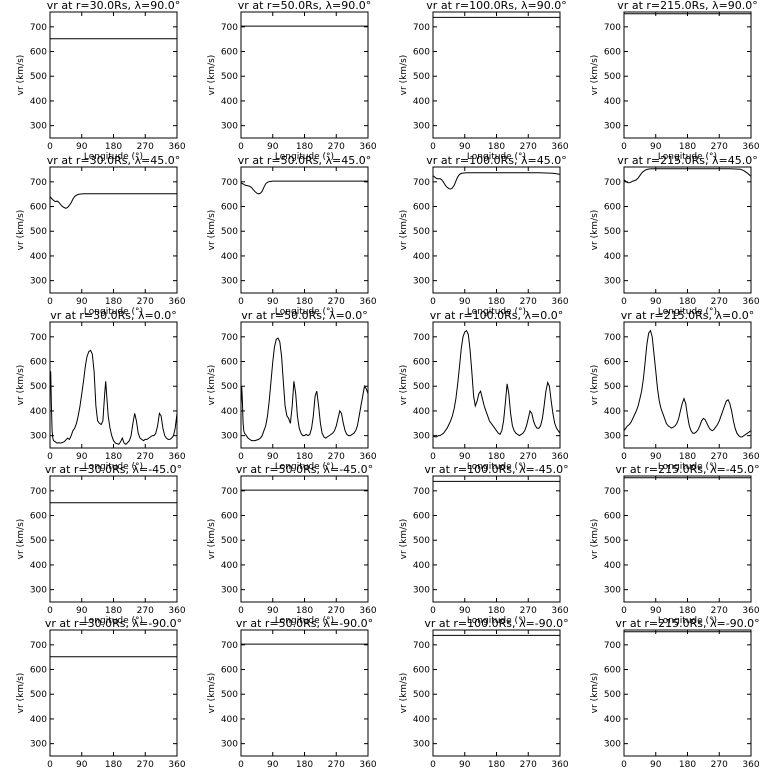 The height and width of the screenshot is (773, 768). I want to click on chart-title: vr at r=215.0Rs, λ=0.0°, so click(687, 315).